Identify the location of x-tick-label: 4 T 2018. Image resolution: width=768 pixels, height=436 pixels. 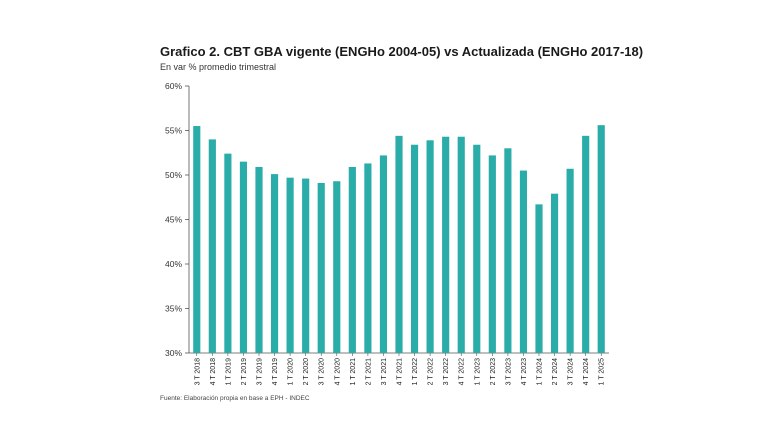
(213, 371).